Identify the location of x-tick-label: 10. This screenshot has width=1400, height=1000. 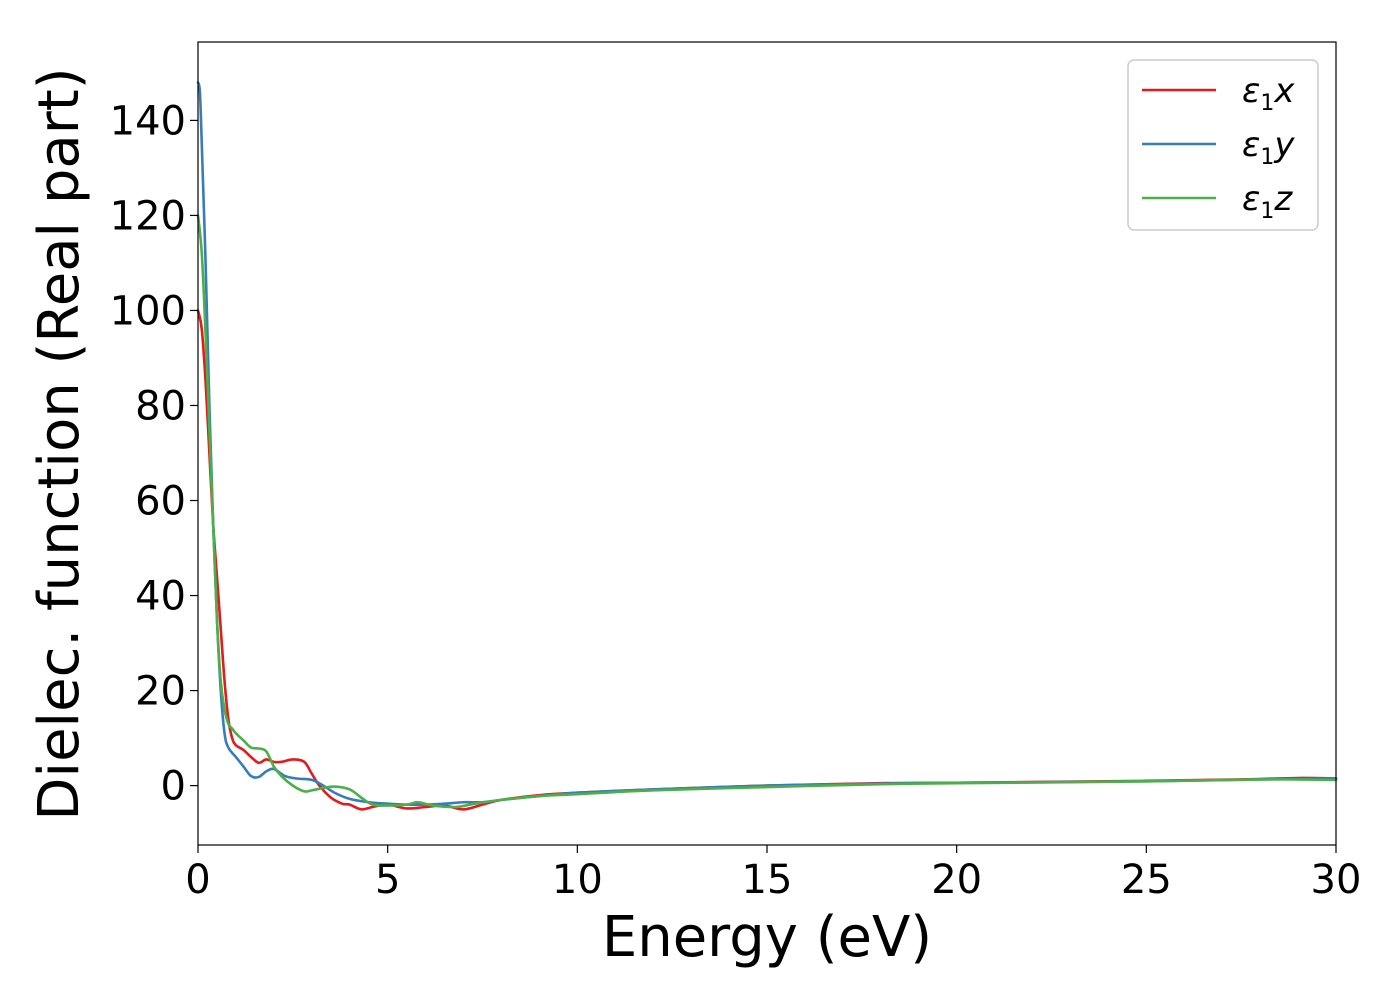
(577, 880).